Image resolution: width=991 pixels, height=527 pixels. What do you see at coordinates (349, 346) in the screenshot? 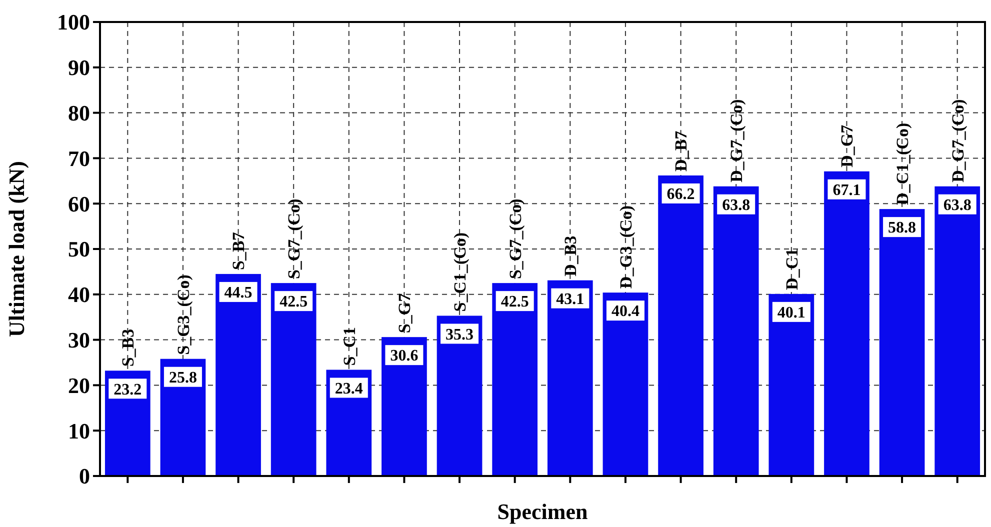
I see `x-tick-label: S_C1` at bounding box center [349, 346].